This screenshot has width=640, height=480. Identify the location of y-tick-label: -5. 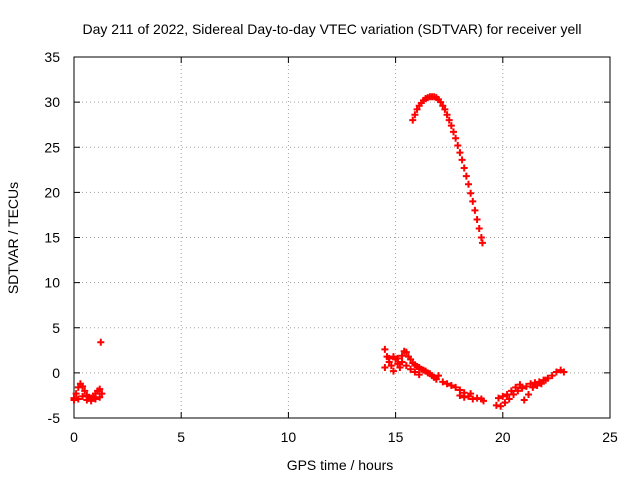
(54, 418).